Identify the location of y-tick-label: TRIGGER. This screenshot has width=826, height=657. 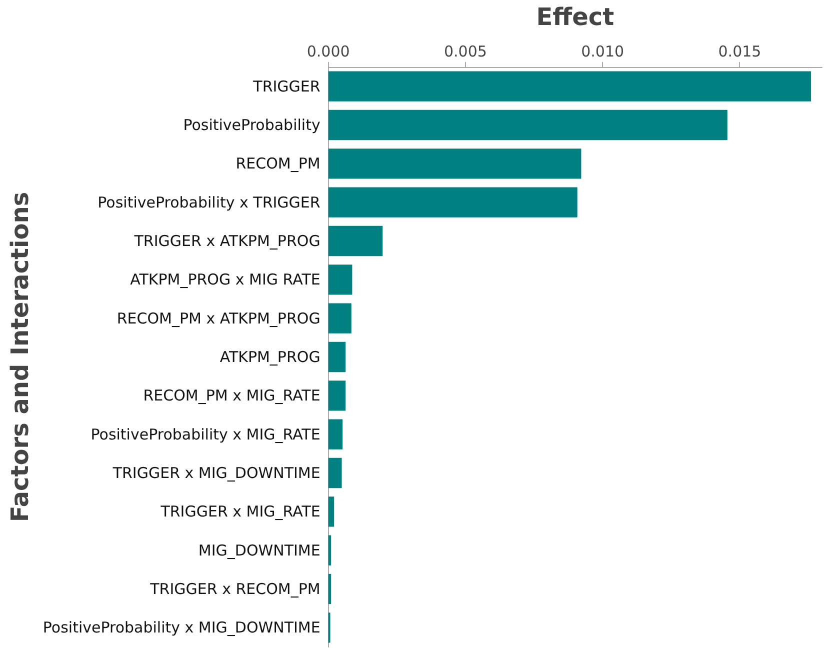
(286, 86).